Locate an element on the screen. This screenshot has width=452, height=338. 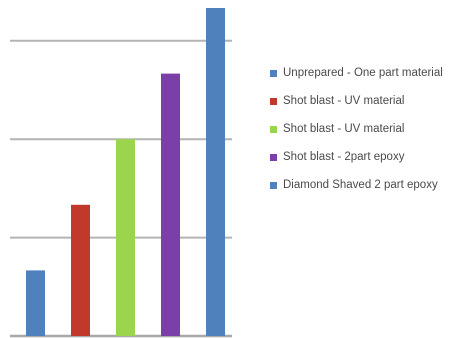
legend-item-shot-blast-2part-epoxy: Shot blast - 2part epoxy is located at coordinates (360, 157).